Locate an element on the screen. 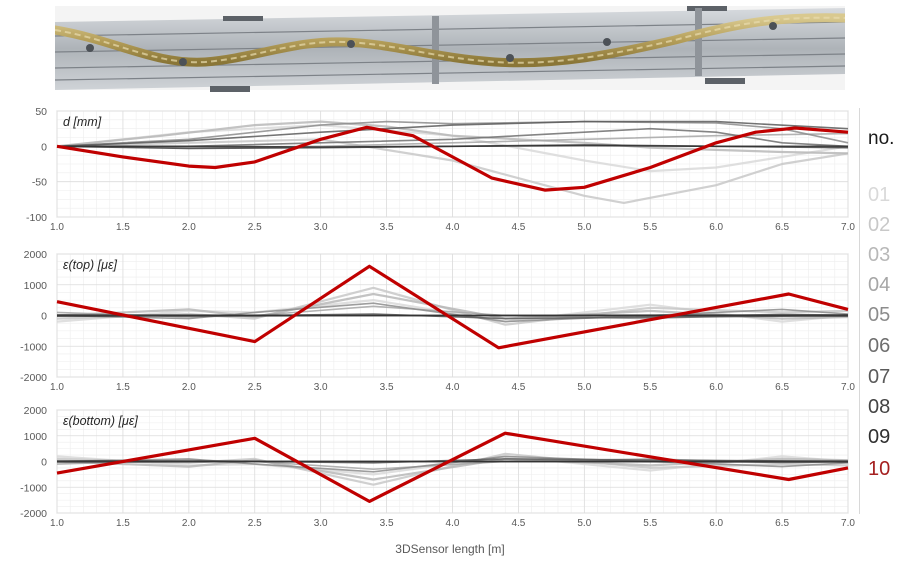  legend-item-03: 03 is located at coordinates (879, 255).